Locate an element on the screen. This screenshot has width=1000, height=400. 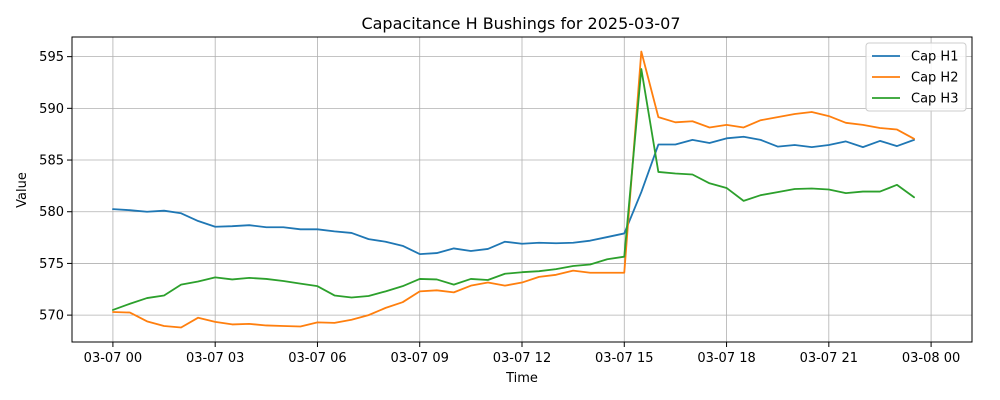
legend-box is located at coordinates (916, 77).